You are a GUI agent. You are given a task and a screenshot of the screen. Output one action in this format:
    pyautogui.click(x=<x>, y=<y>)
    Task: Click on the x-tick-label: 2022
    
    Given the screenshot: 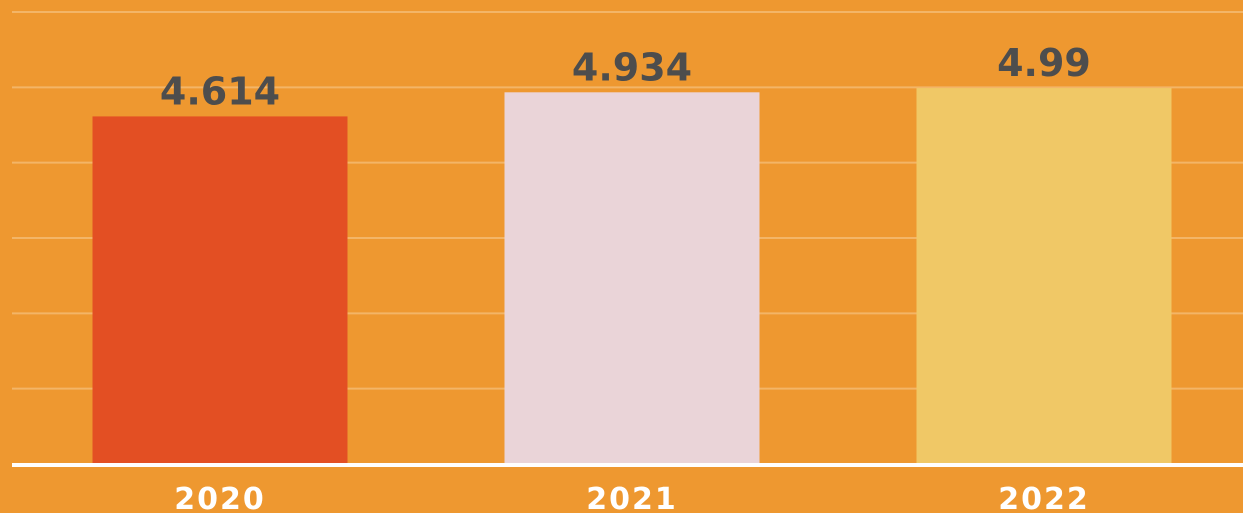 What is the action you would take?
    pyautogui.click(x=1044, y=497)
    